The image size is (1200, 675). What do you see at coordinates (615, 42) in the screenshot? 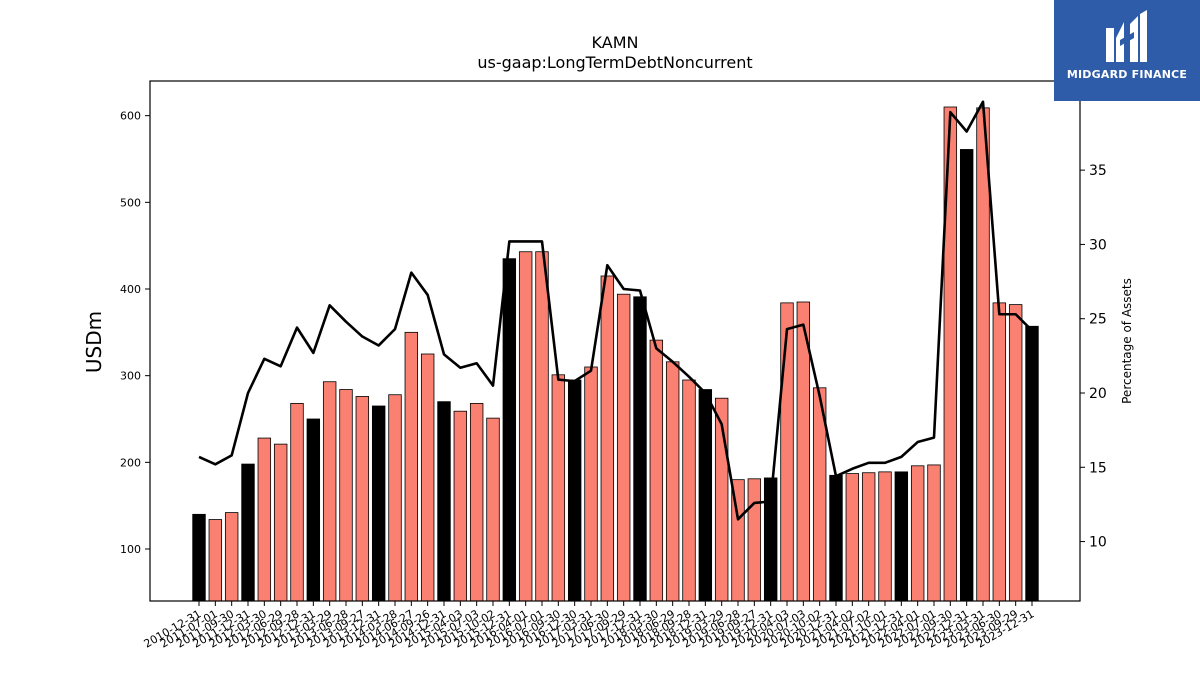
I see `chart-title: KAMN` at bounding box center [615, 42].